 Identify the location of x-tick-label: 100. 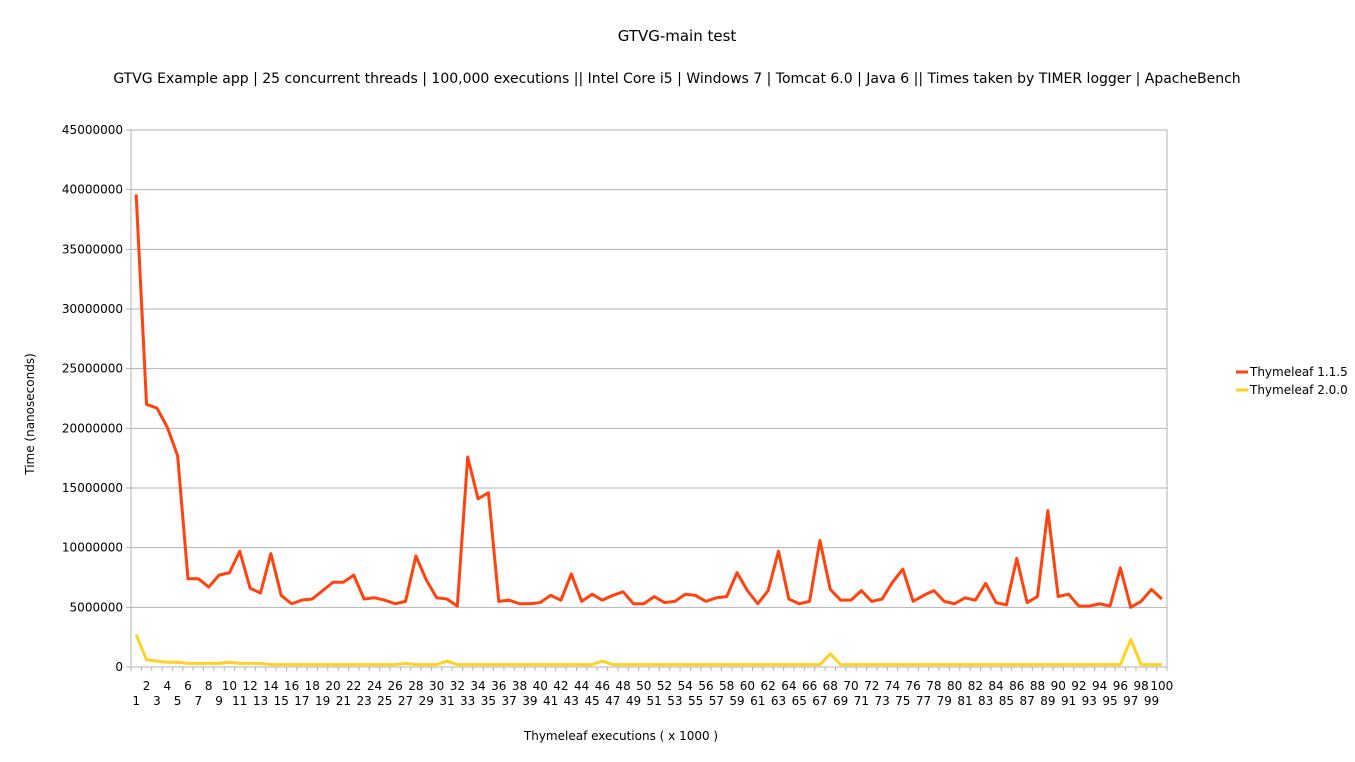
(1161, 686).